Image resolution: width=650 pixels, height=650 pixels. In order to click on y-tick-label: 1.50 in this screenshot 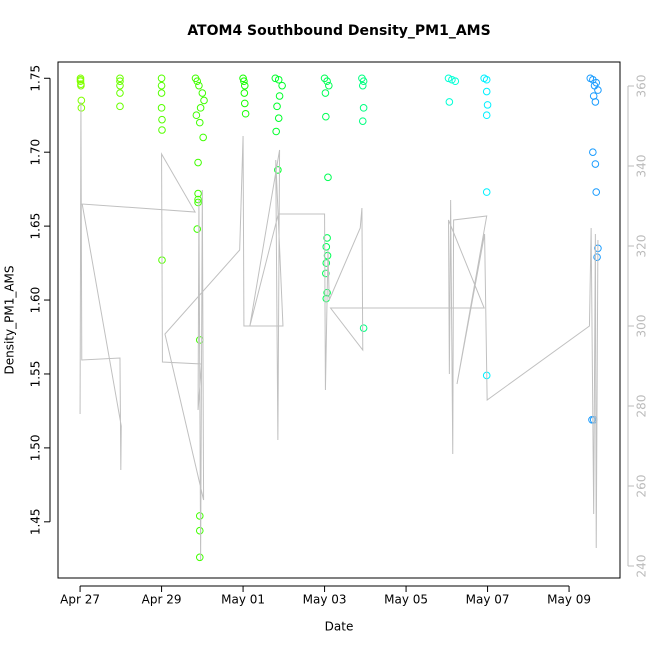, I will do `click(36, 448)`.